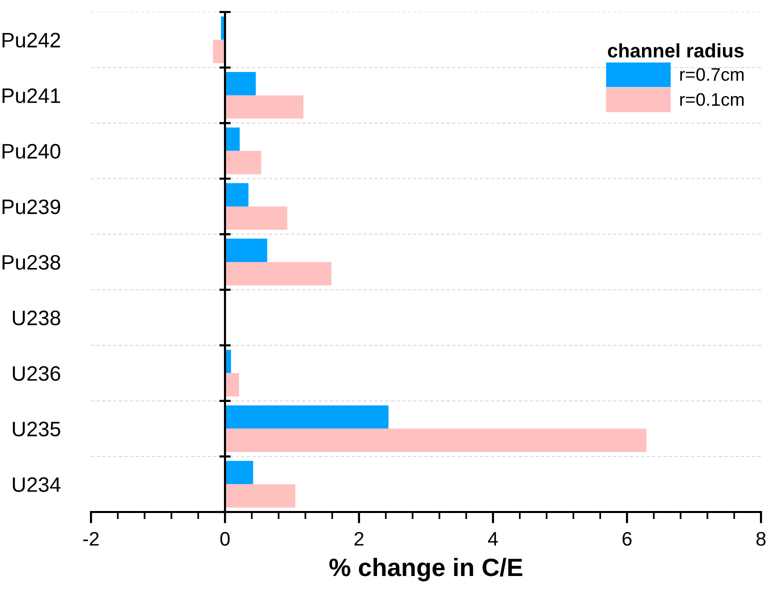 The image size is (774, 591). I want to click on legend-title: channel radius, so click(676, 50).